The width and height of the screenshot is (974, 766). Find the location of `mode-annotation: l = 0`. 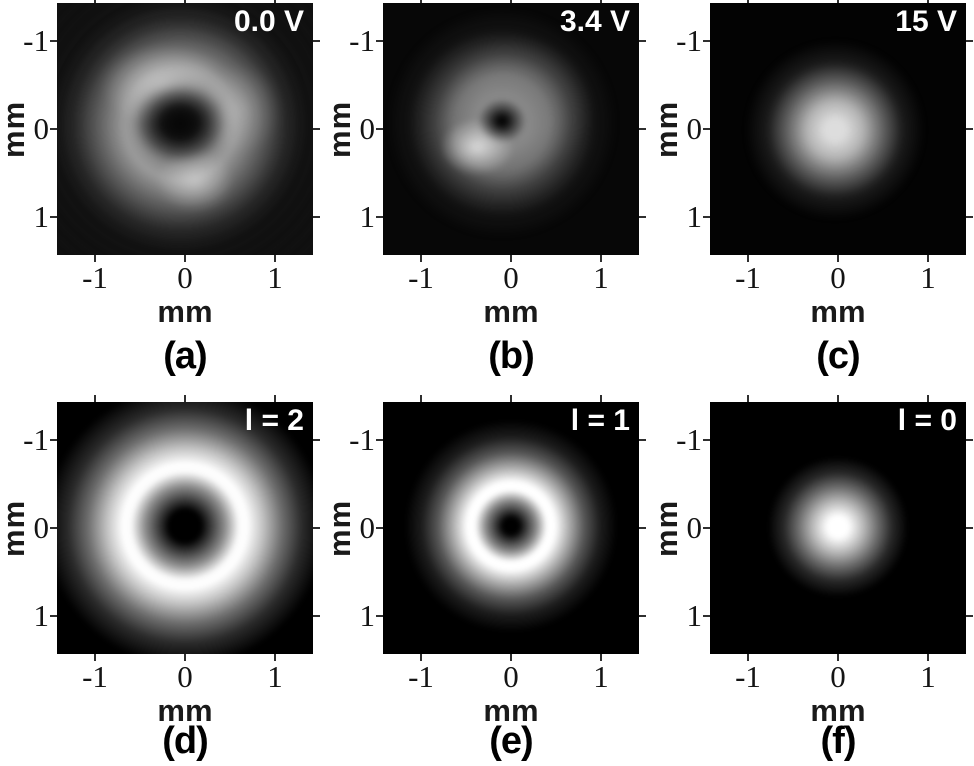

mode-annotation: l = 0 is located at coordinates (927, 420).